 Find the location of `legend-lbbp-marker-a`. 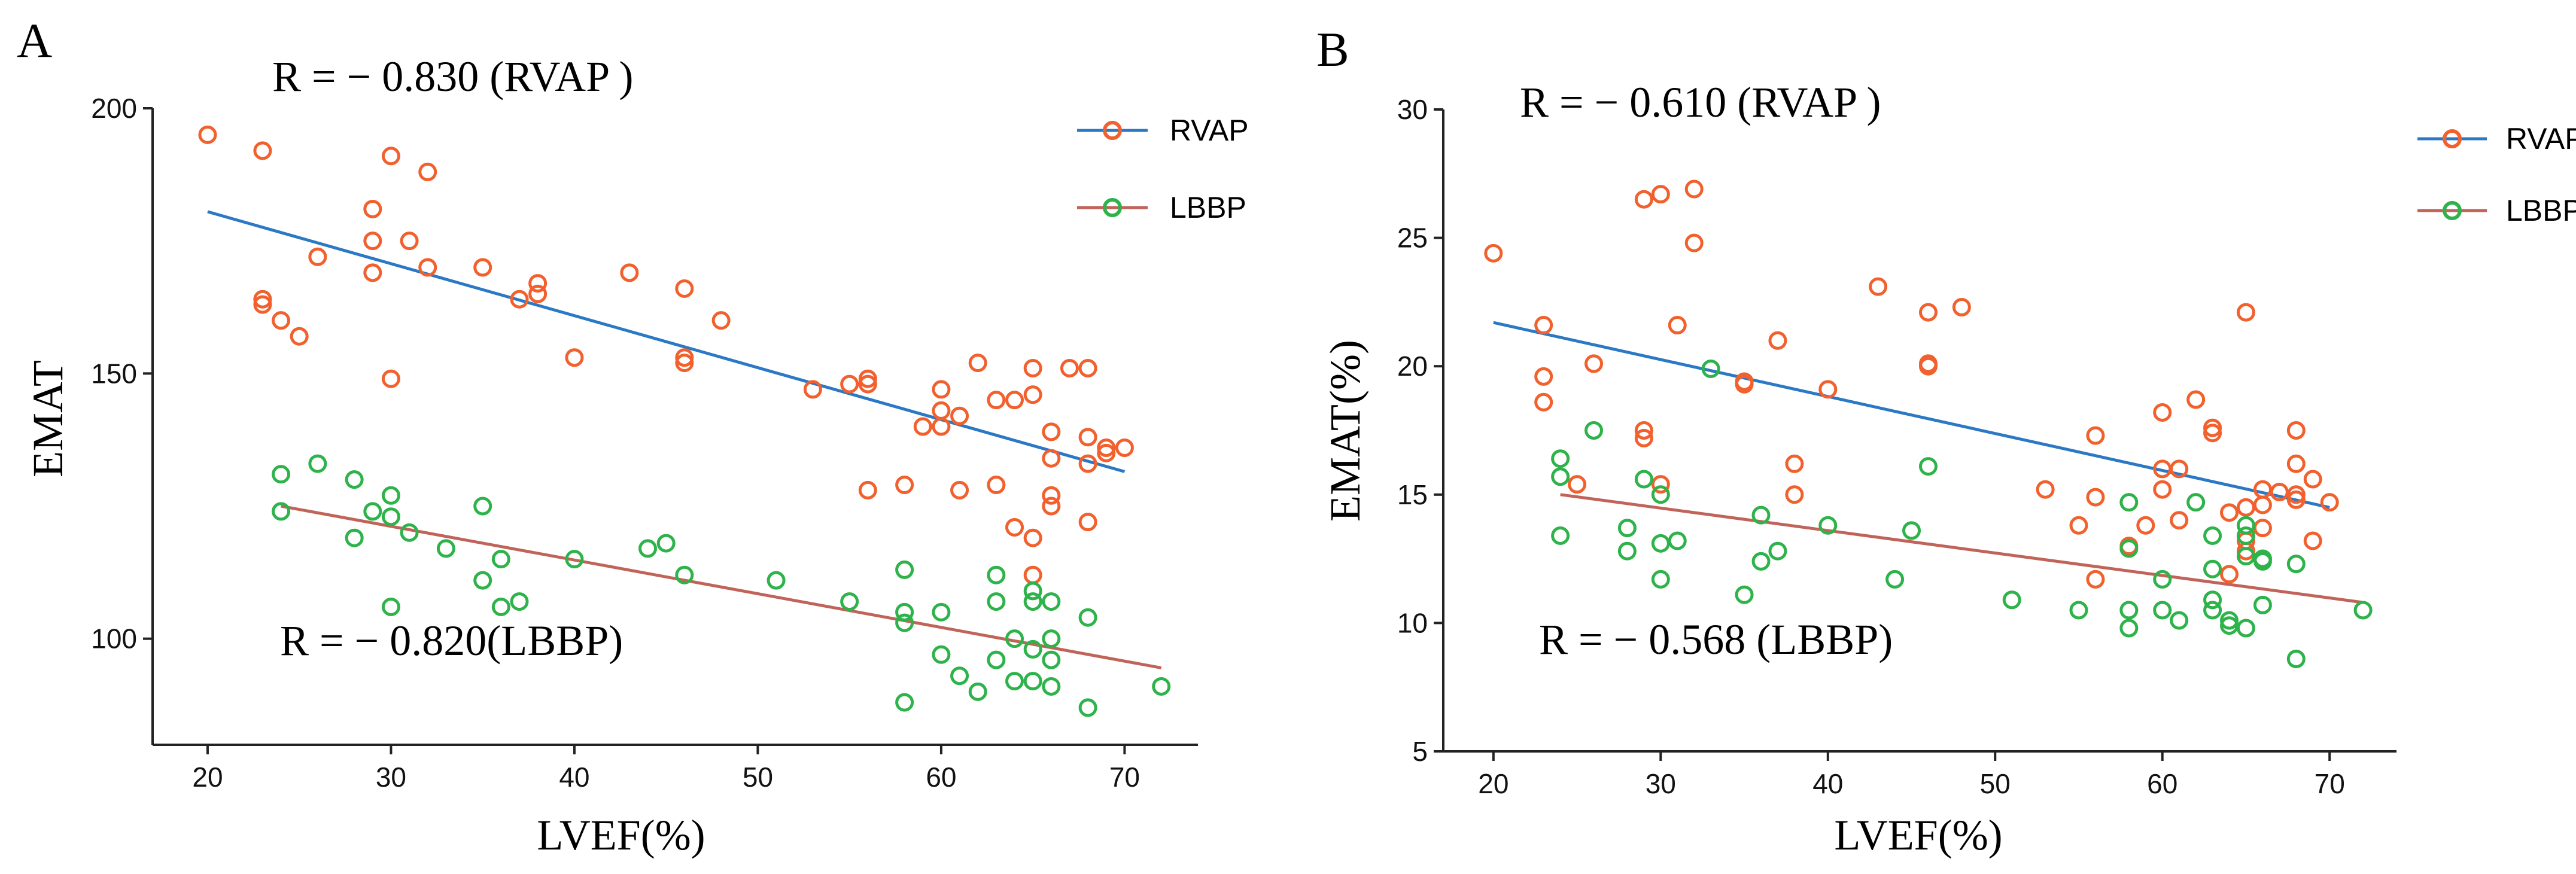

legend-lbbp-marker-a is located at coordinates (1112, 207).